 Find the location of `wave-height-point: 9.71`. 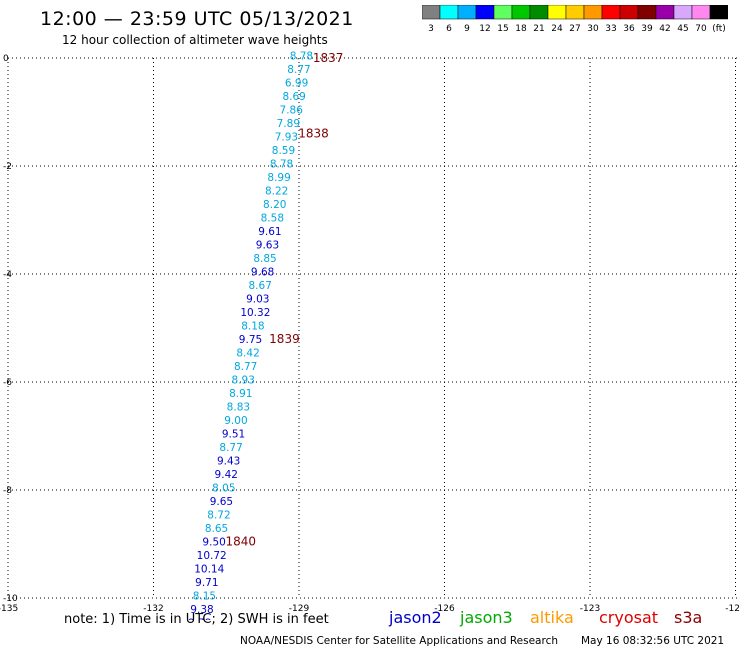

wave-height-point: 9.71 is located at coordinates (206, 583).